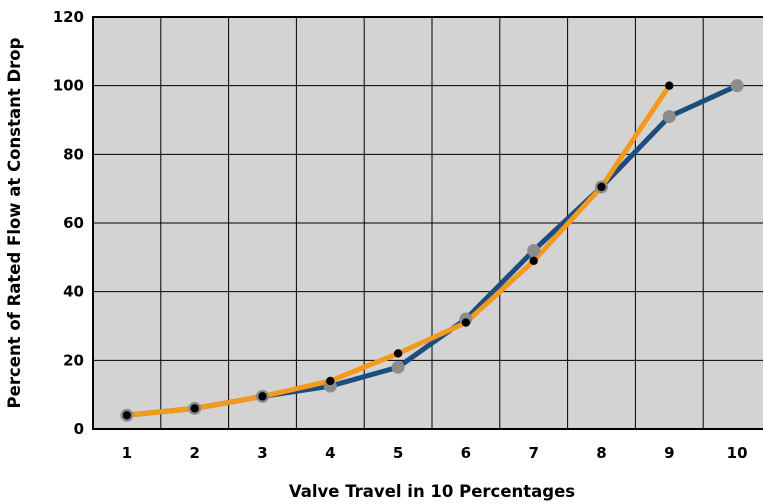 Image resolution: width=763 pixels, height=504 pixels. What do you see at coordinates (68, 17) in the screenshot?
I see `y-tick-label: 120` at bounding box center [68, 17].